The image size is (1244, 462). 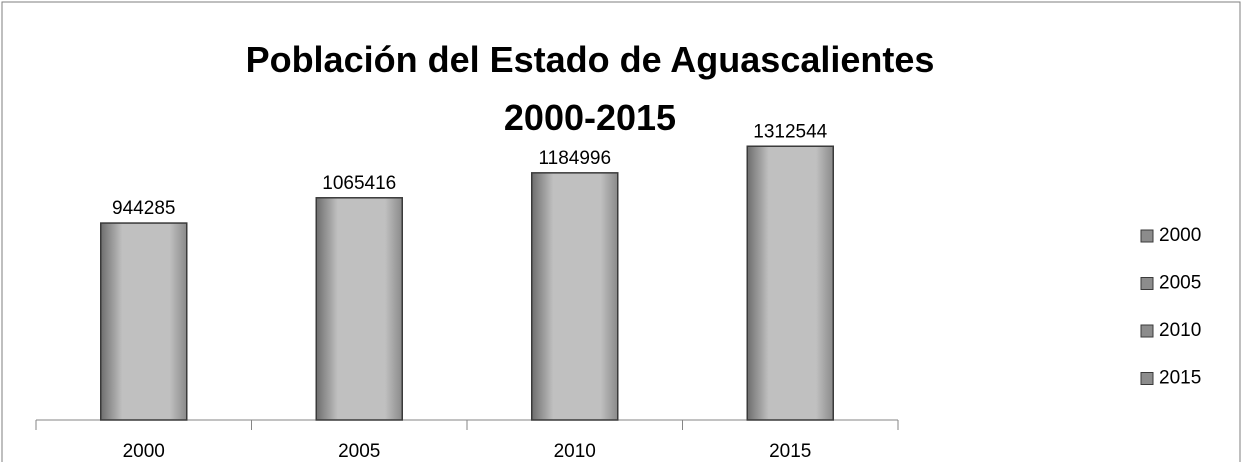 I want to click on data-label: 1184996, so click(x=574, y=158).